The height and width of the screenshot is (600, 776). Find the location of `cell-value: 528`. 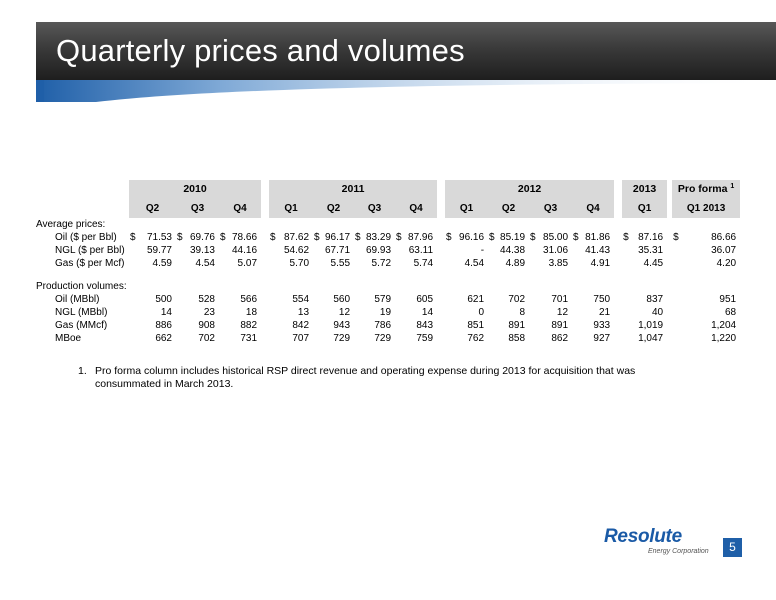

cell-value: 528 is located at coordinates (206, 299).